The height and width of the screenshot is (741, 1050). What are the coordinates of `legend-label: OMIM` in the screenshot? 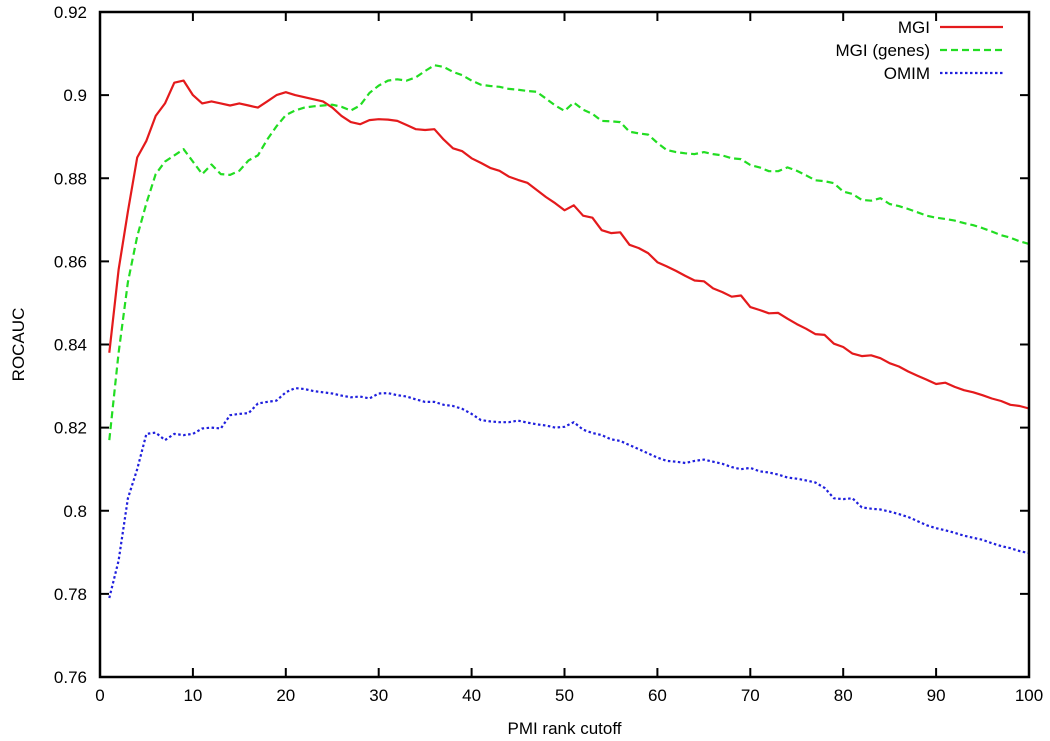 It's located at (907, 73).